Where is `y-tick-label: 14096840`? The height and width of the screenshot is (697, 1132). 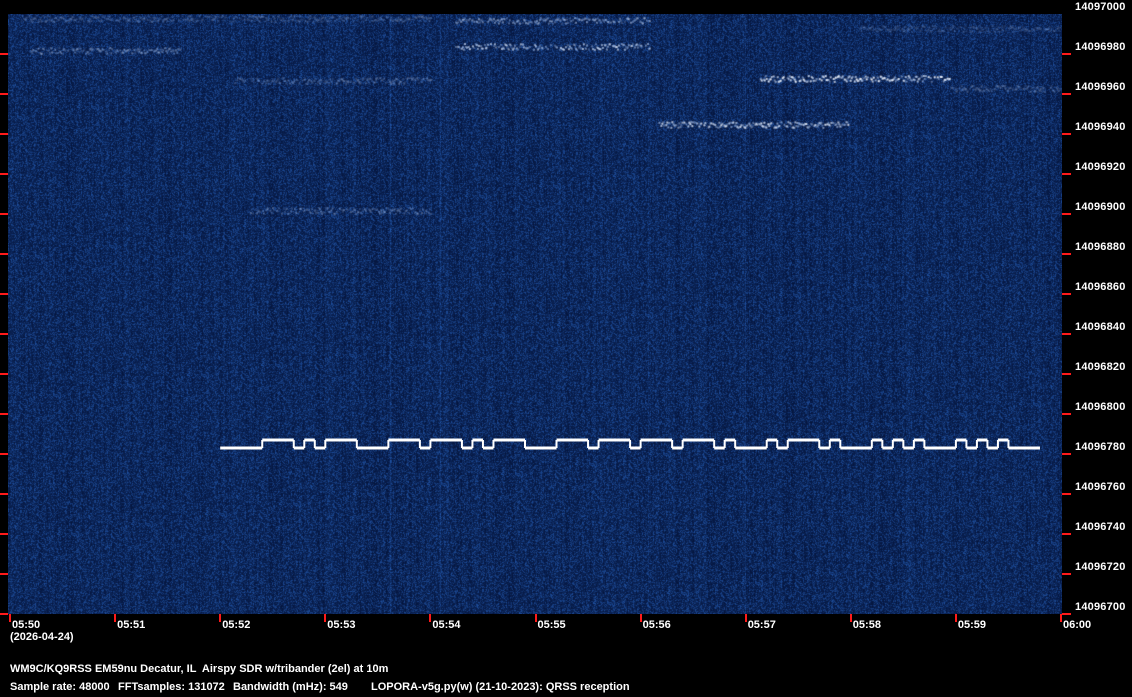
y-tick-label: 14096840 is located at coordinates (1100, 327).